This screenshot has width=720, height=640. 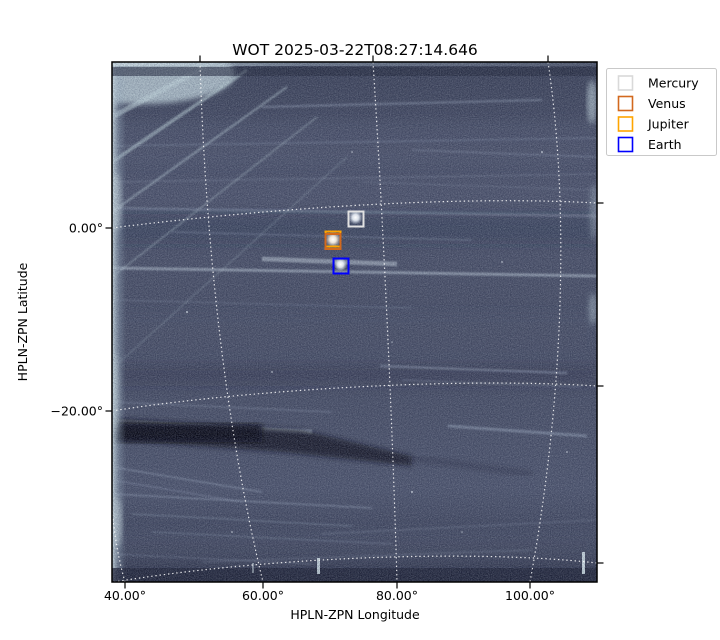 I want to click on legend: Mercury Venus Jupiter Earth, so click(x=661, y=112).